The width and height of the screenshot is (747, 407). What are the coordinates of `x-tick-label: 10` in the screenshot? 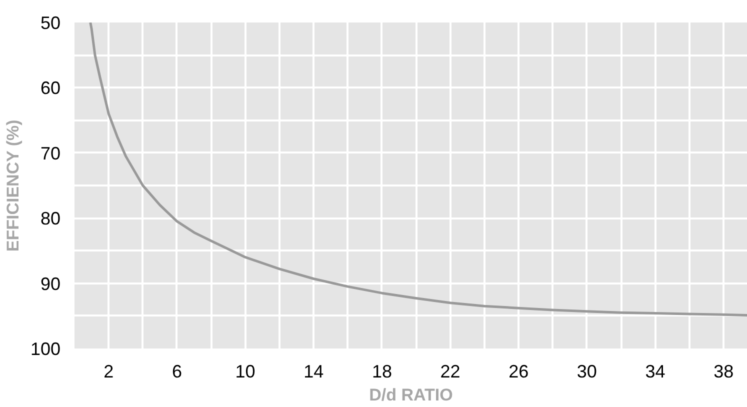 It's located at (245, 372).